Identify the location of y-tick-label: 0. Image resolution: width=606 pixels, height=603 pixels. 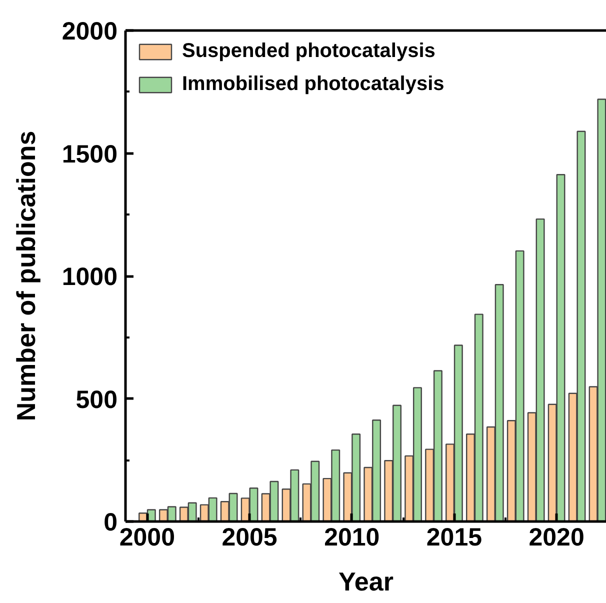
(111, 522).